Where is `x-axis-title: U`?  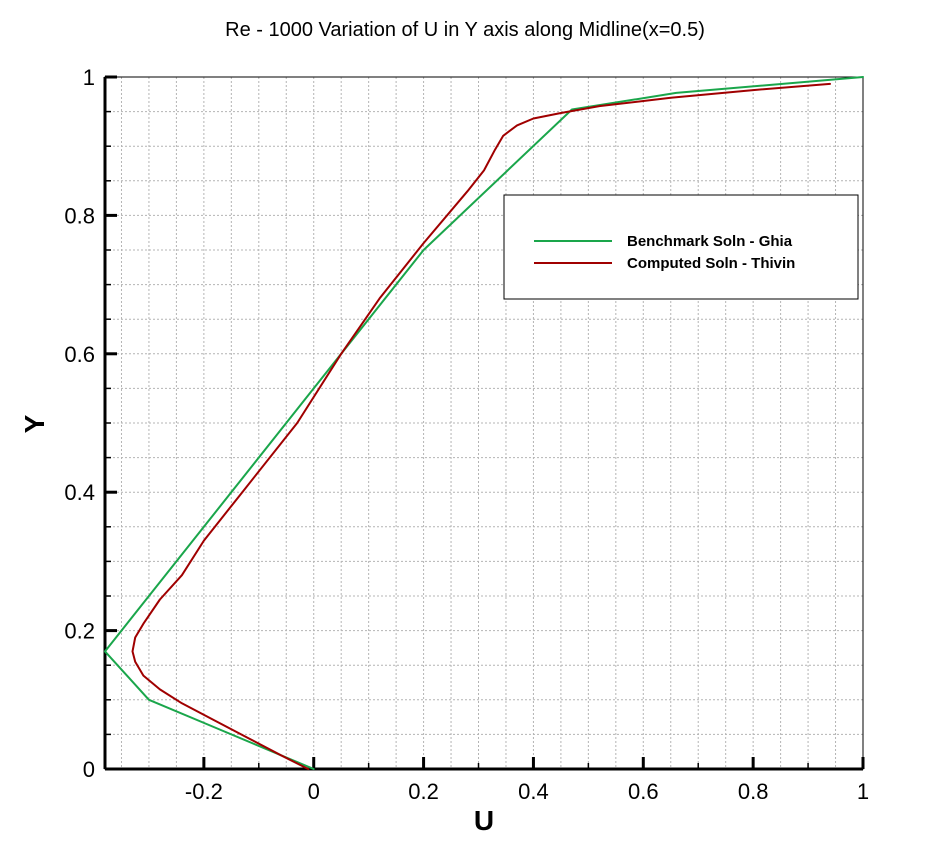 x-axis-title: U is located at coordinates (484, 820).